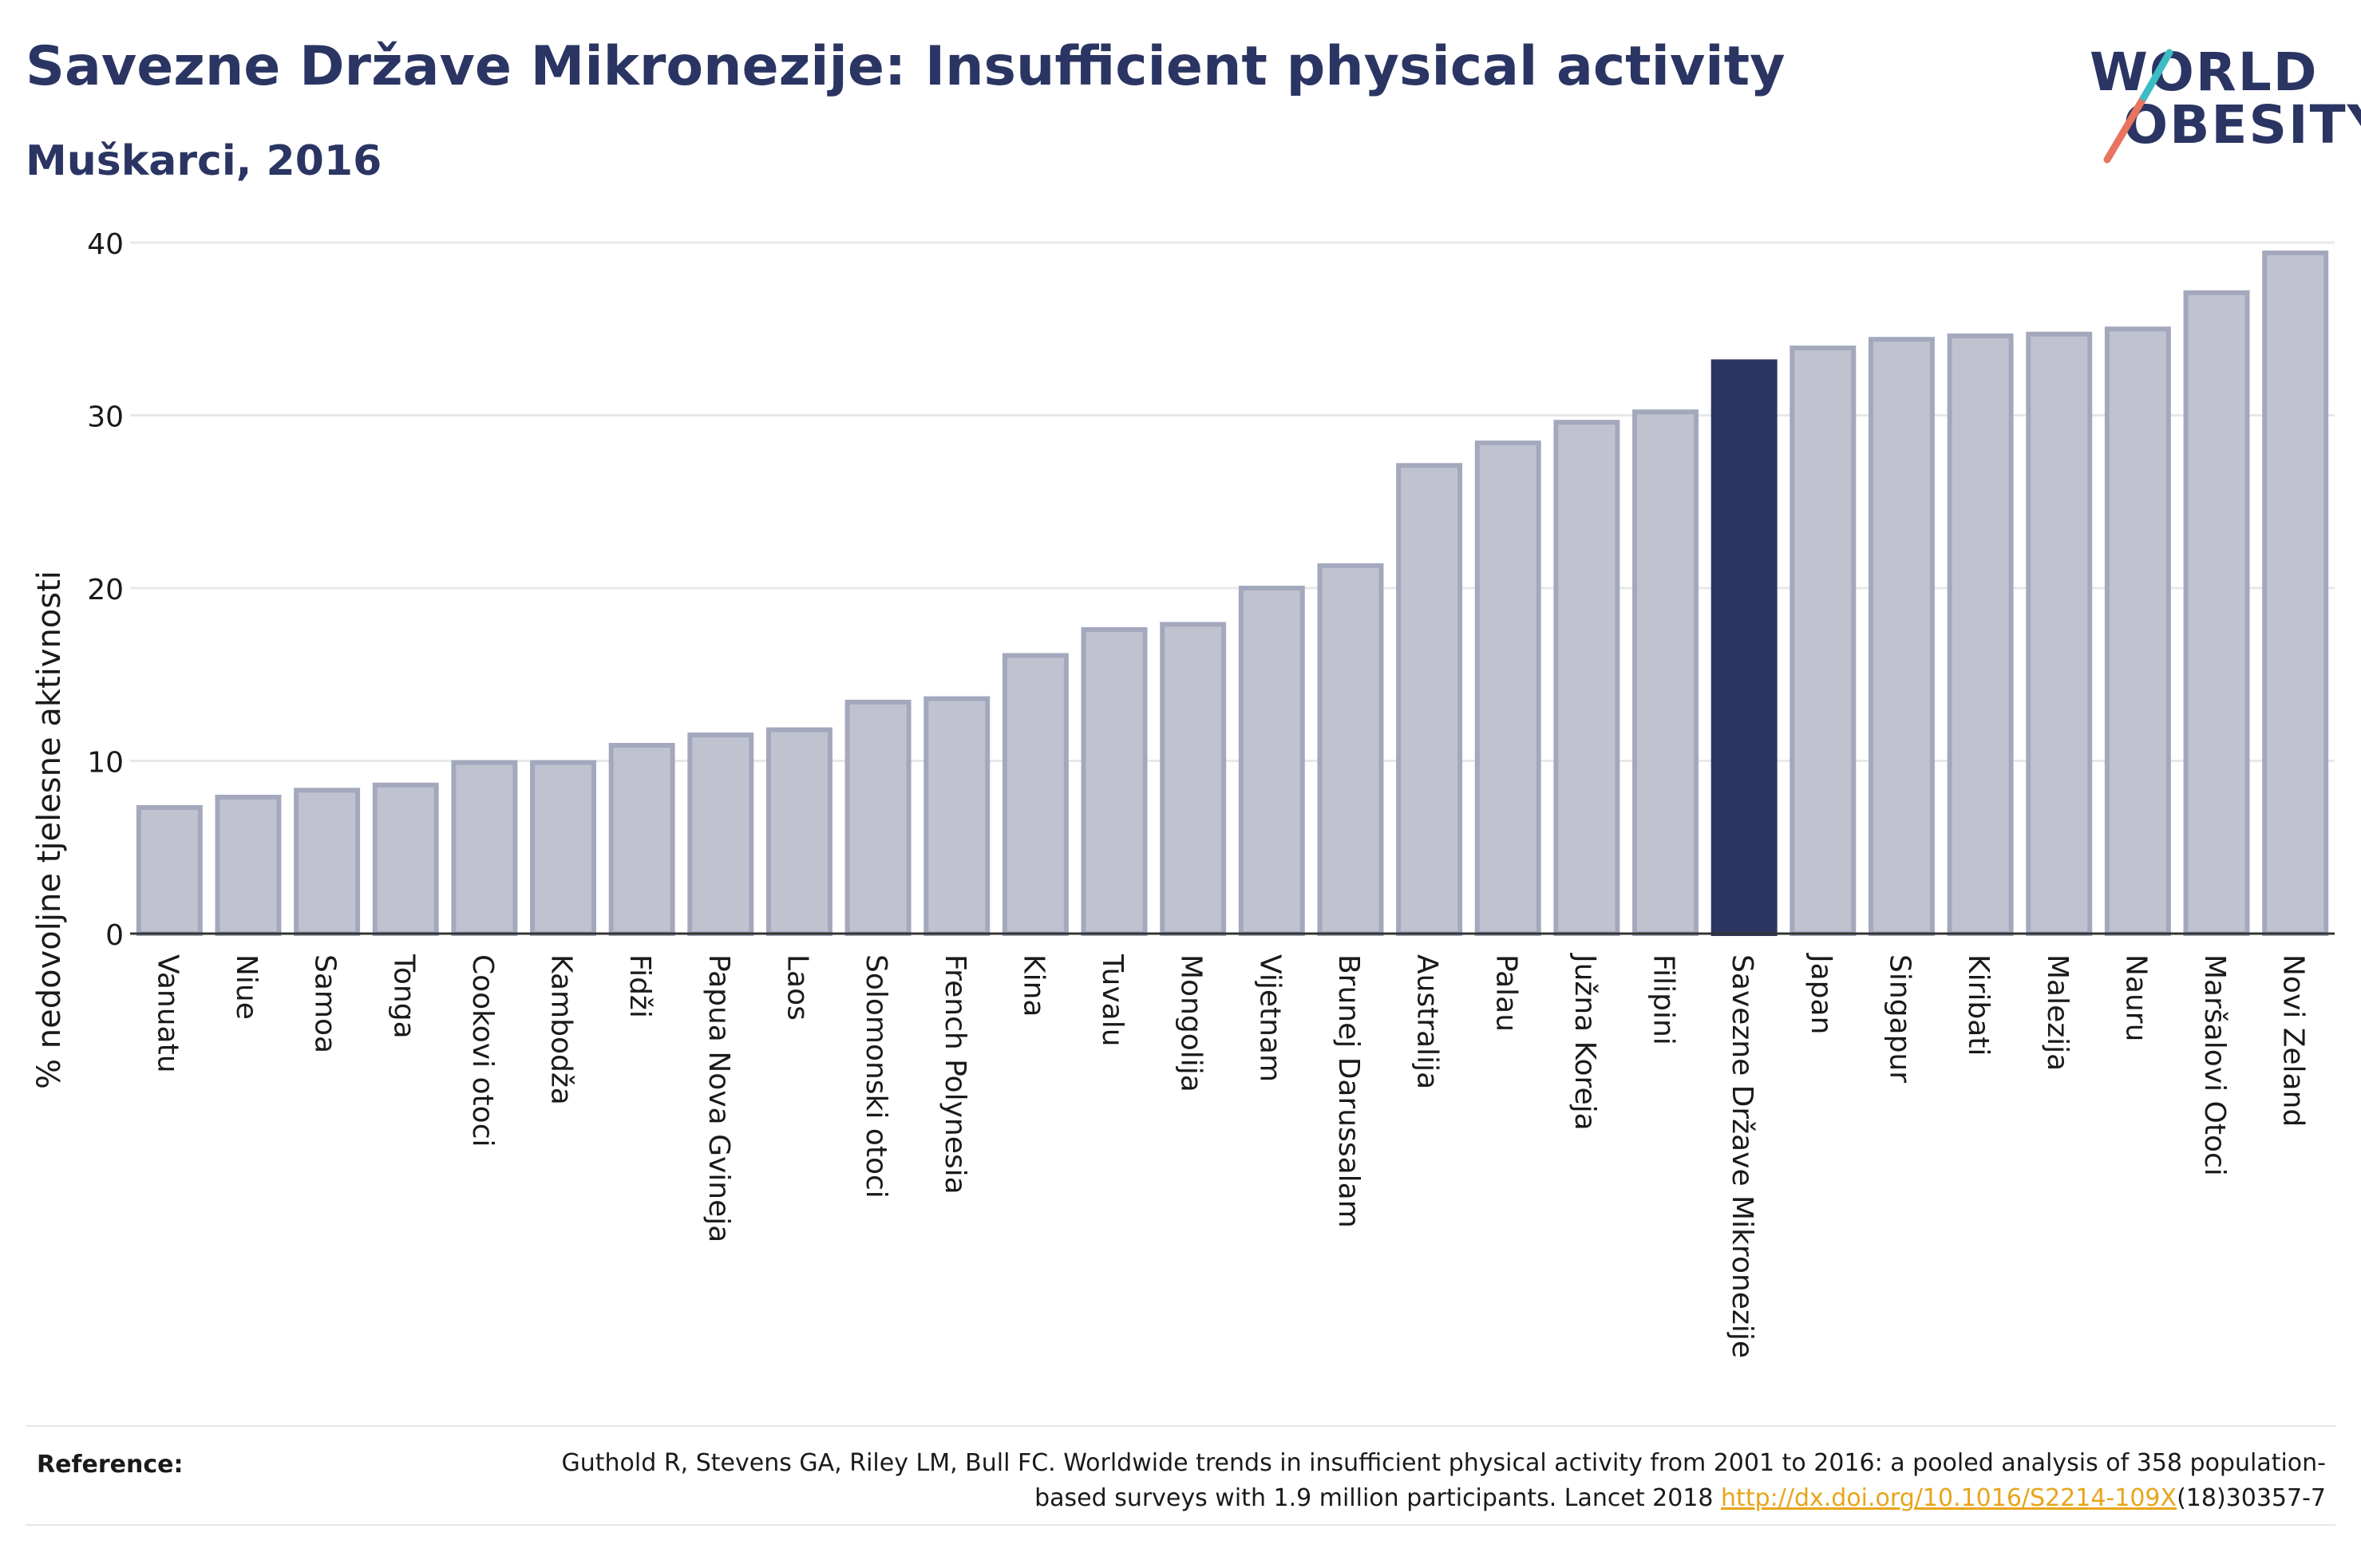 Image resolution: width=2361 pixels, height=1568 pixels. What do you see at coordinates (110, 1465) in the screenshot?
I see `reference-label: Reference:` at bounding box center [110, 1465].